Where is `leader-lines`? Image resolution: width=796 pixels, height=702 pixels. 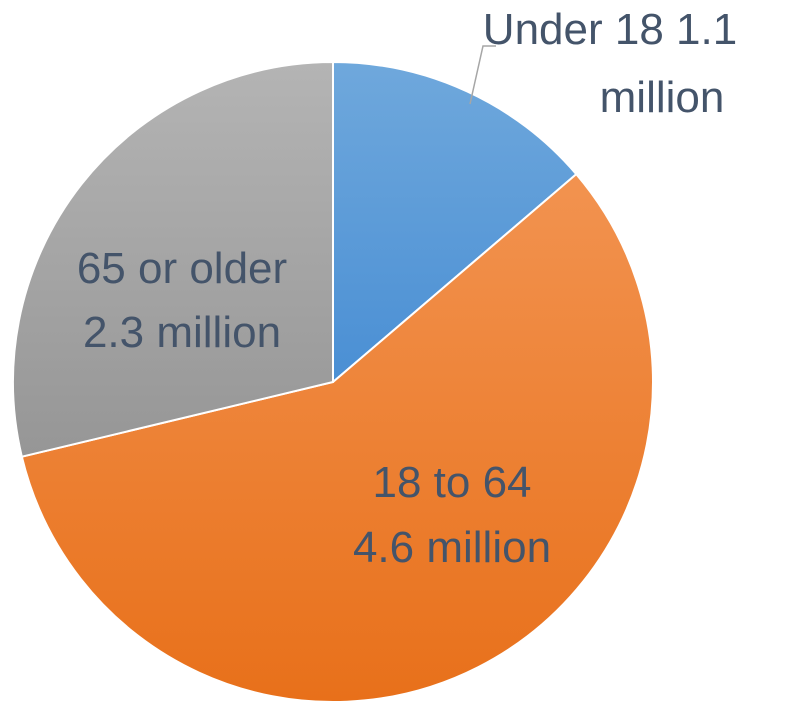 leader-lines is located at coordinates (482, 75).